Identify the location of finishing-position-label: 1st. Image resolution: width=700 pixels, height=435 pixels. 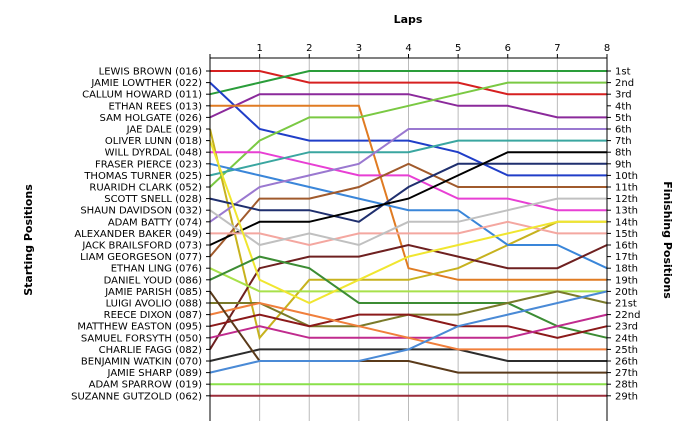
(623, 72).